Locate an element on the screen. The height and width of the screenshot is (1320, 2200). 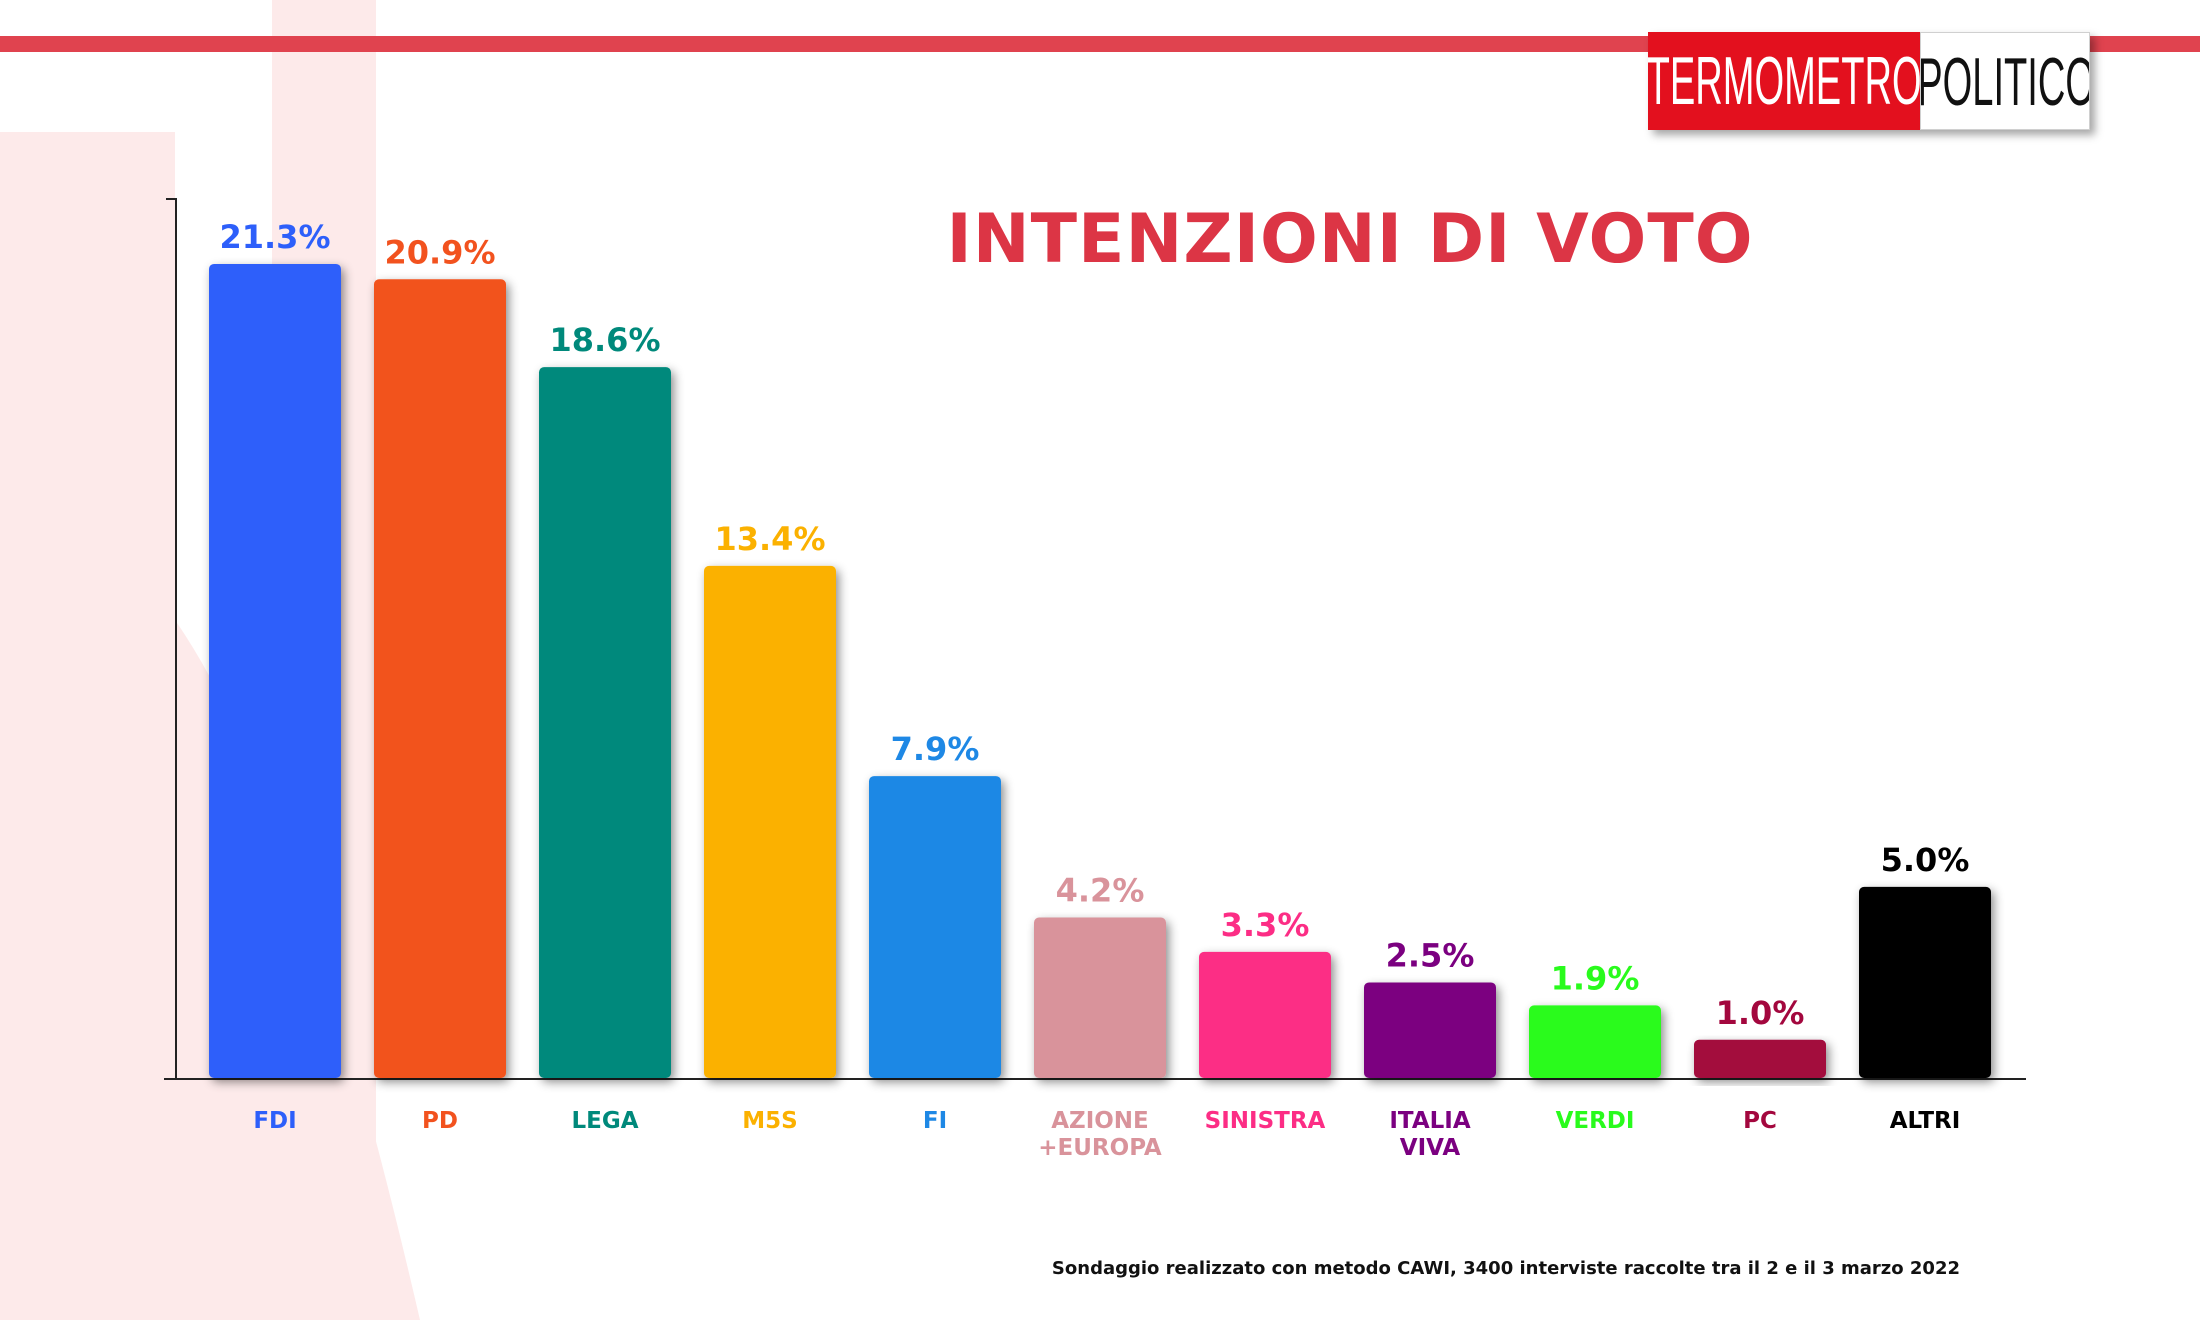
category-label: +EUROPA is located at coordinates (1100, 1148).